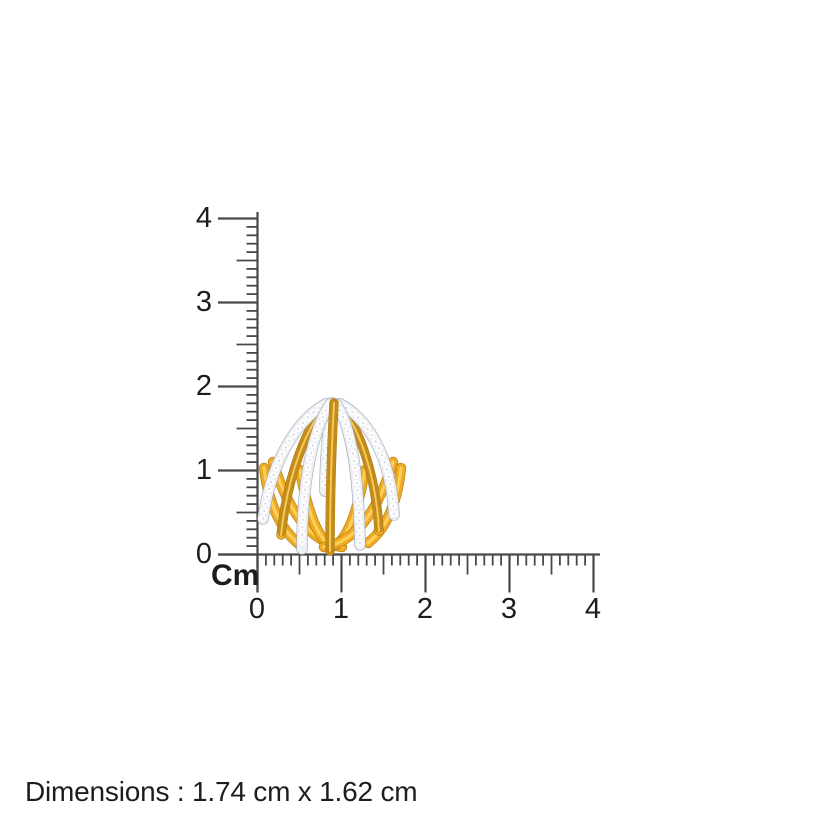 This screenshot has height=823, width=823. I want to click on horizontal-ruler-label-2: 2, so click(425, 609).